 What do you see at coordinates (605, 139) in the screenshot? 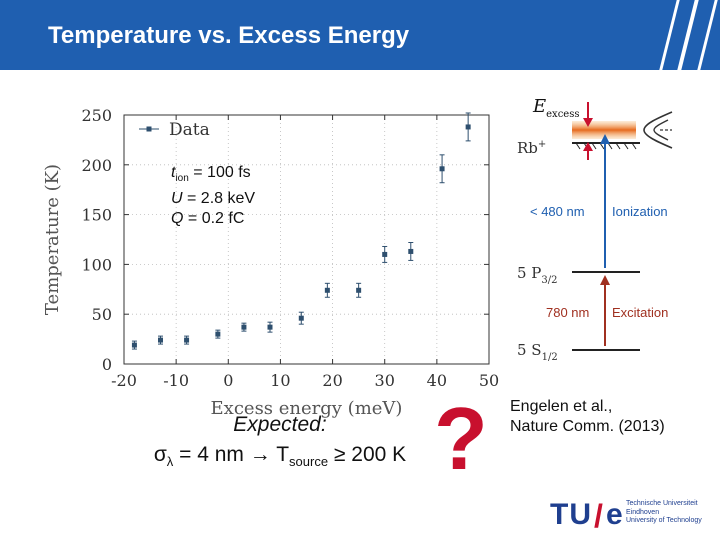
I see `ionization-arrow-head` at bounding box center [605, 139].